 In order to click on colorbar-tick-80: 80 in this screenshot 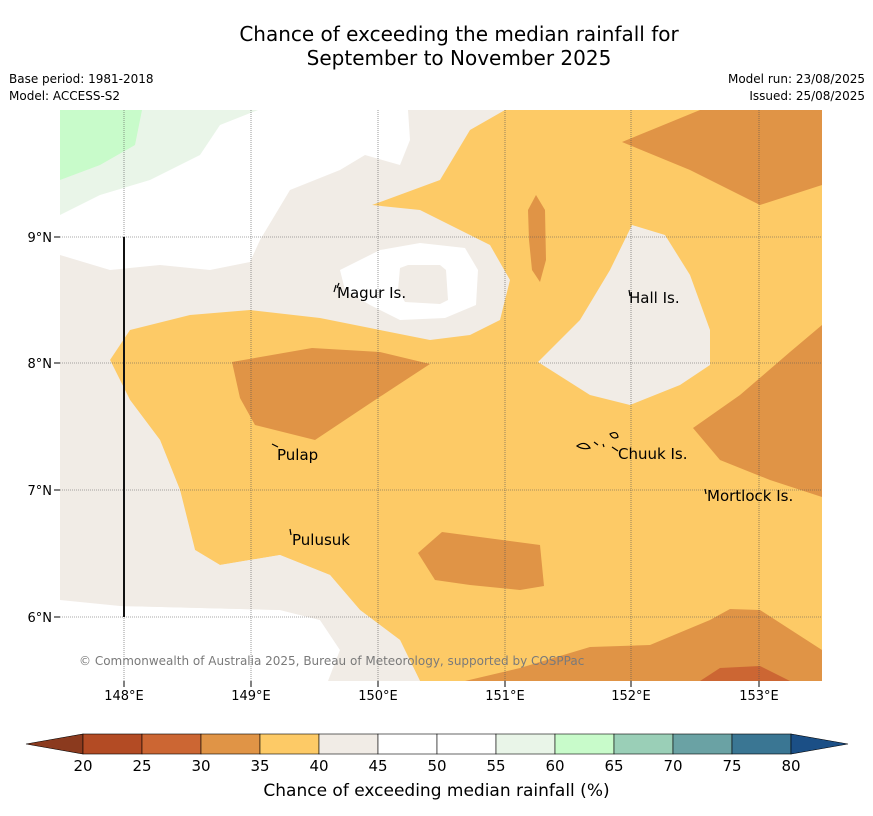, I will do `click(790, 766)`.